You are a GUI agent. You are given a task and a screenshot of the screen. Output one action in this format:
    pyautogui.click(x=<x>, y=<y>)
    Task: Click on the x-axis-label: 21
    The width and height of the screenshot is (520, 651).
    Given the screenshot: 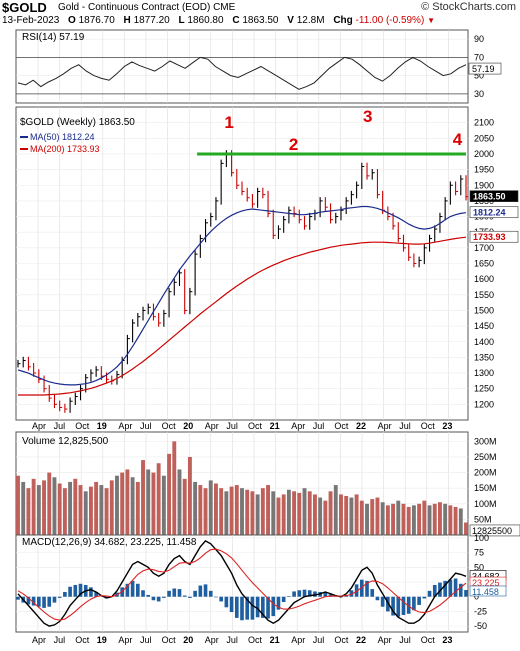 What is the action you would take?
    pyautogui.click(x=275, y=640)
    